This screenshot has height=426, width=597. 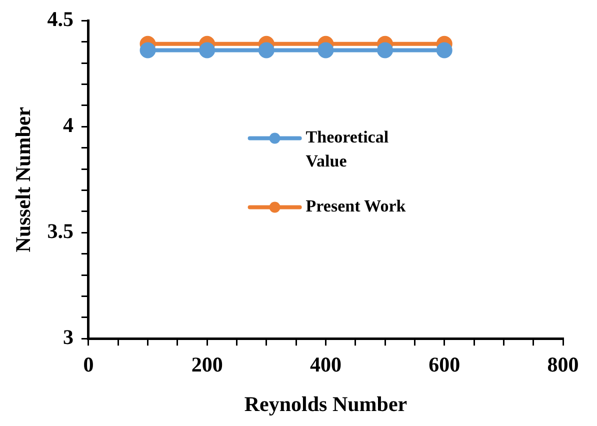 I want to click on x-tick-label: 600, so click(x=444, y=364).